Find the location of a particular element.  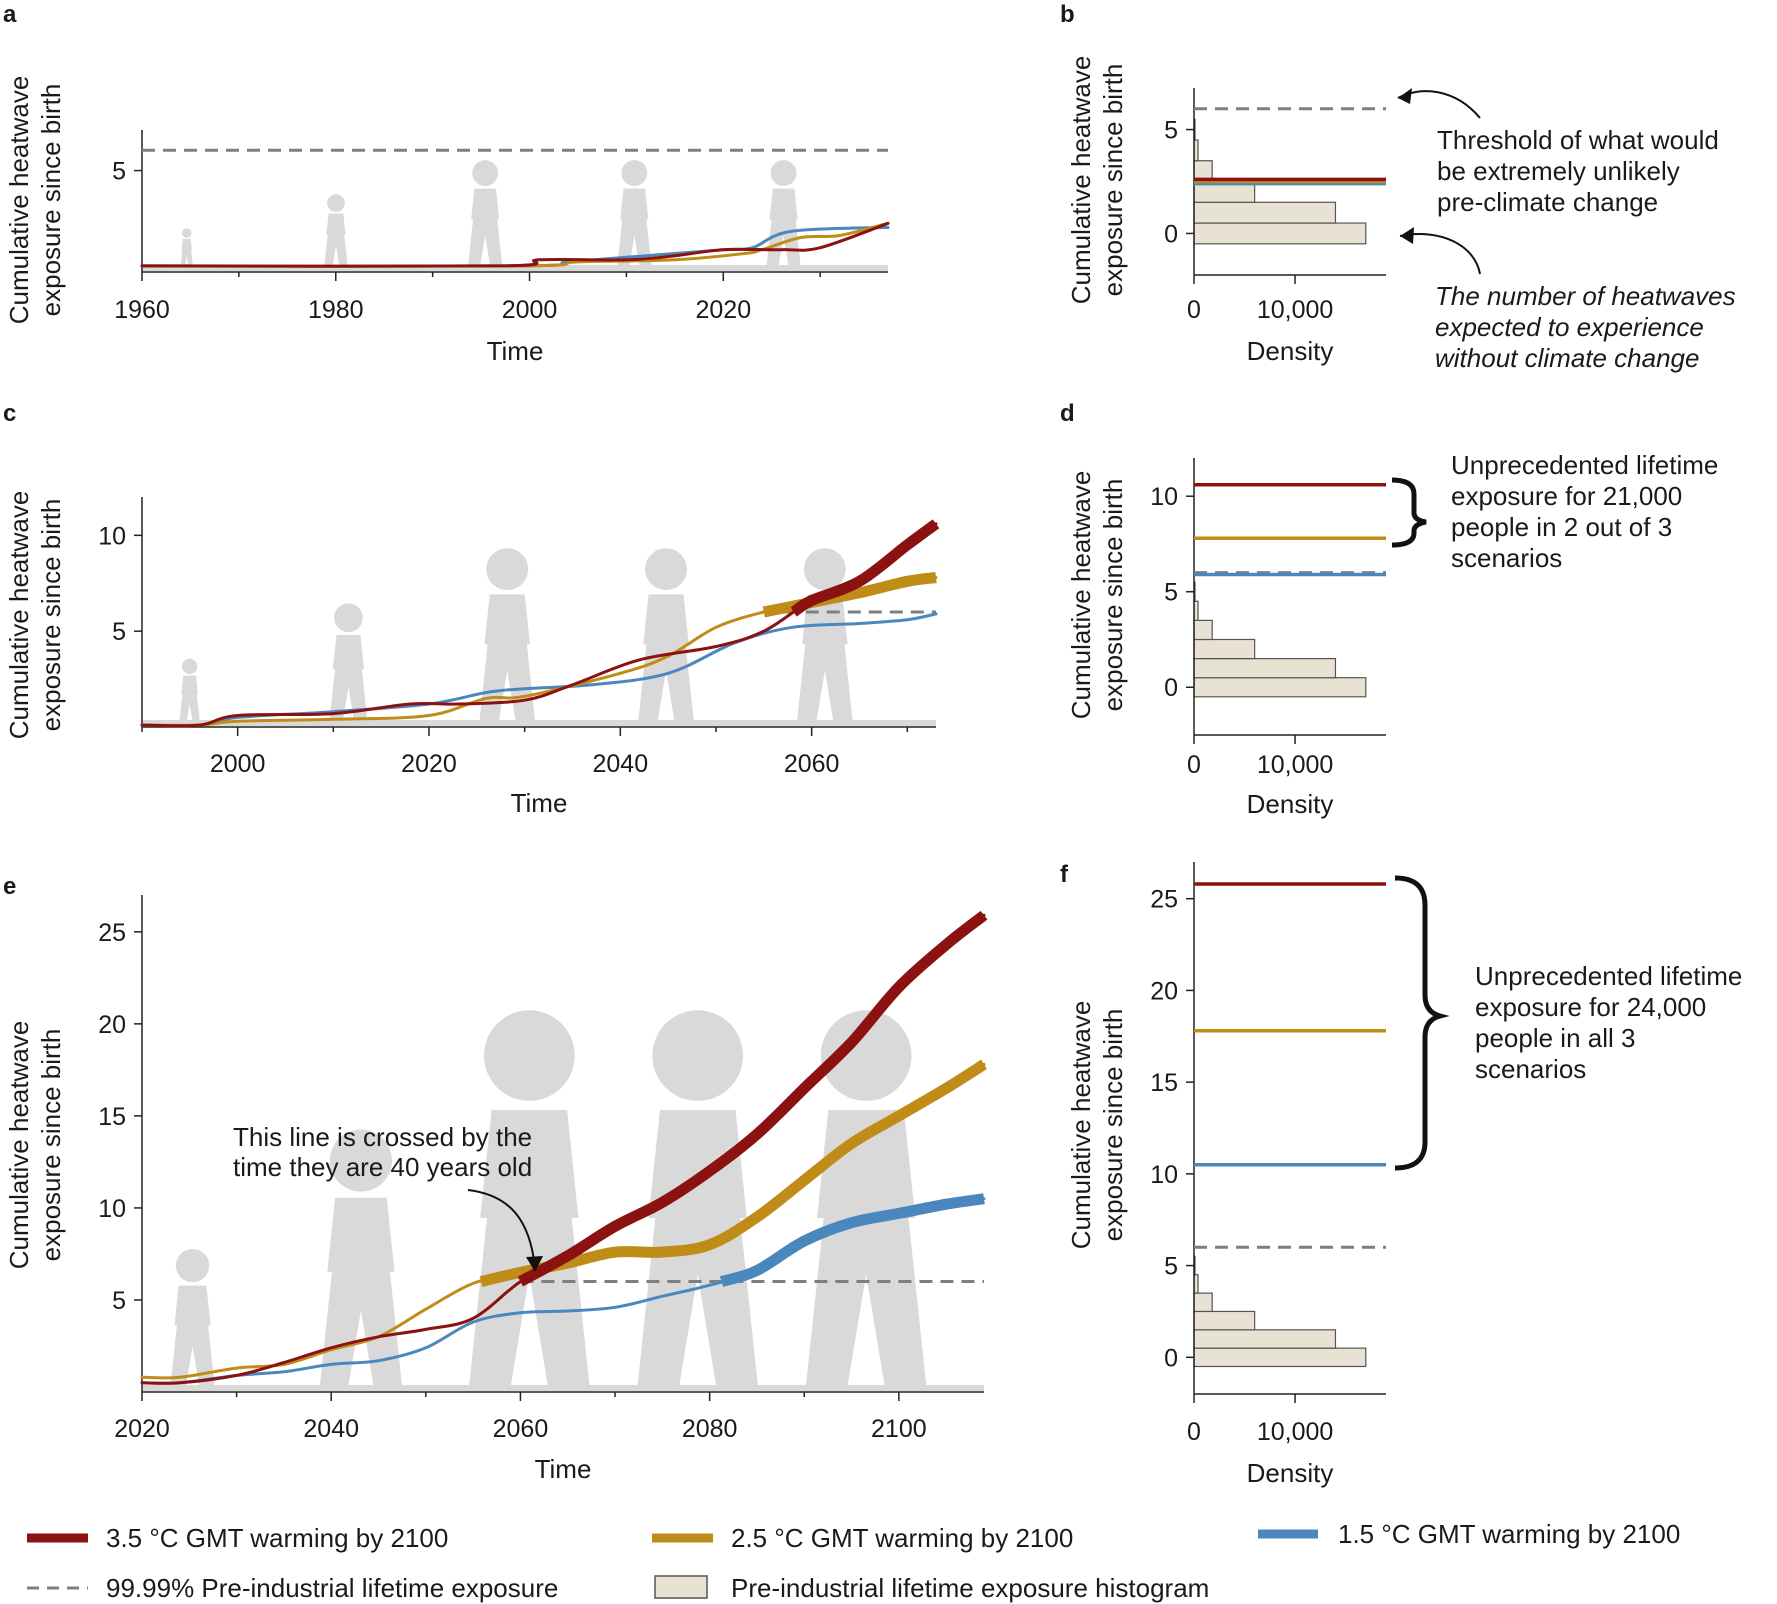

legend-label-s15: 1.5 °C GMT warming by 2100 is located at coordinates (1509, 1534).